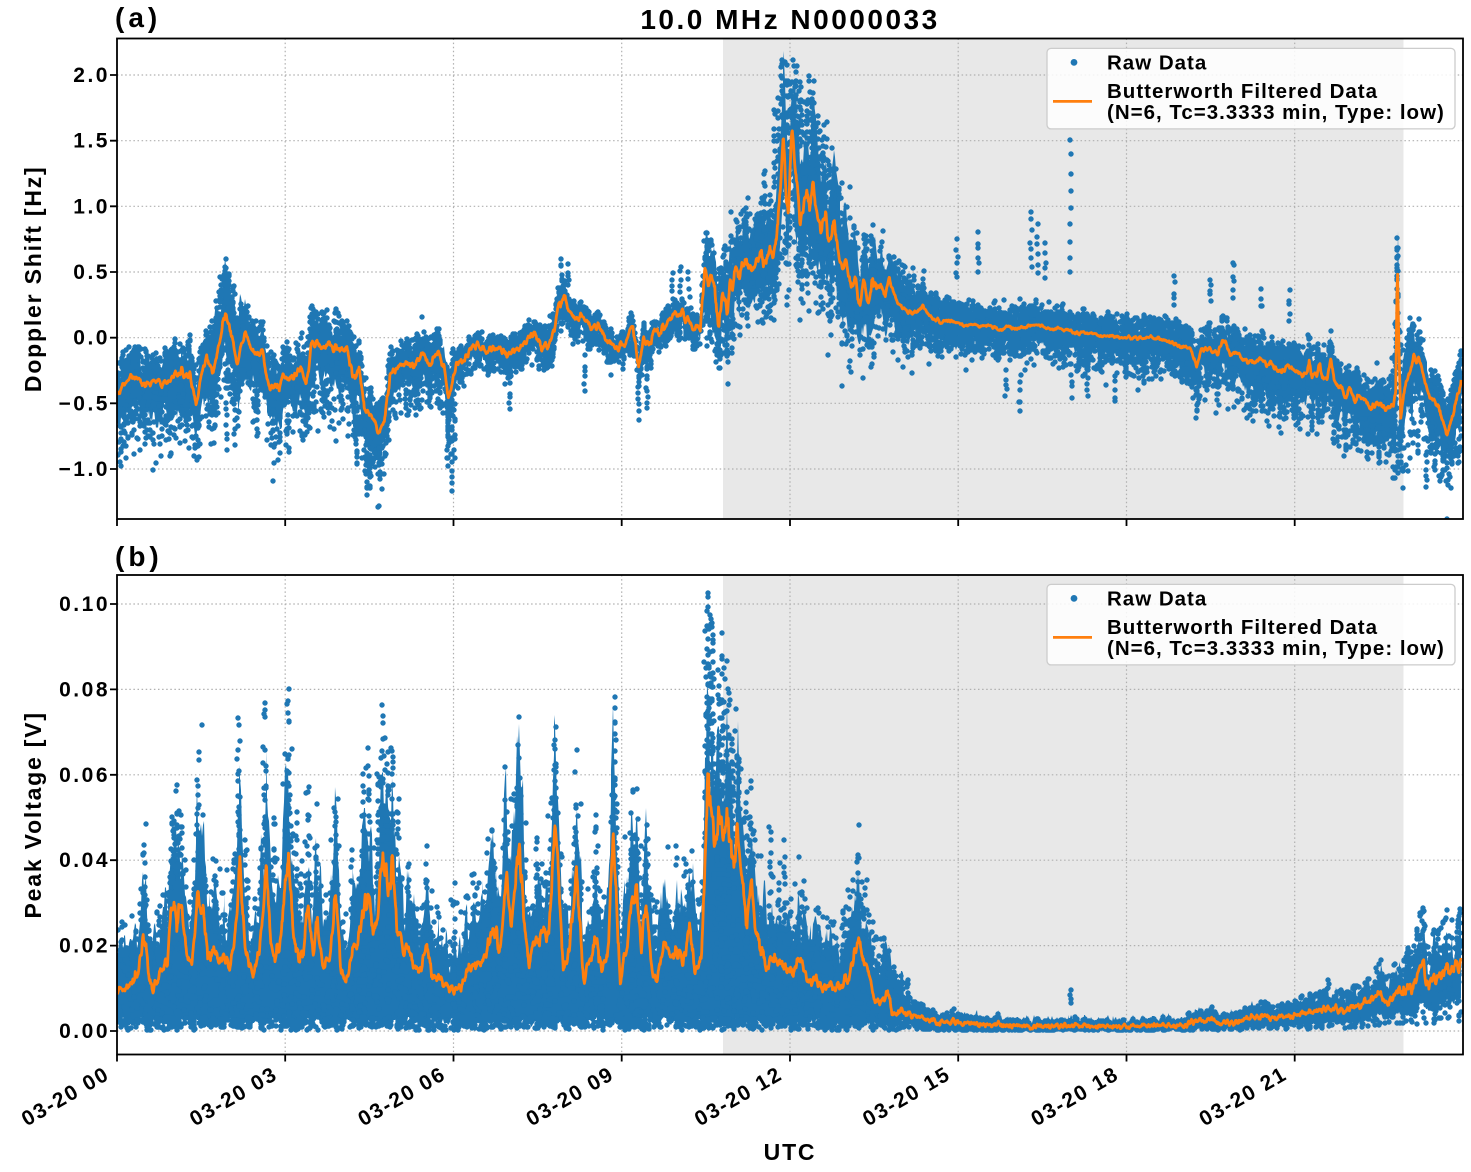 This screenshot has width=1471, height=1172. What do you see at coordinates (84, 469) in the screenshot?
I see `svg-text: −1.0` at bounding box center [84, 469].